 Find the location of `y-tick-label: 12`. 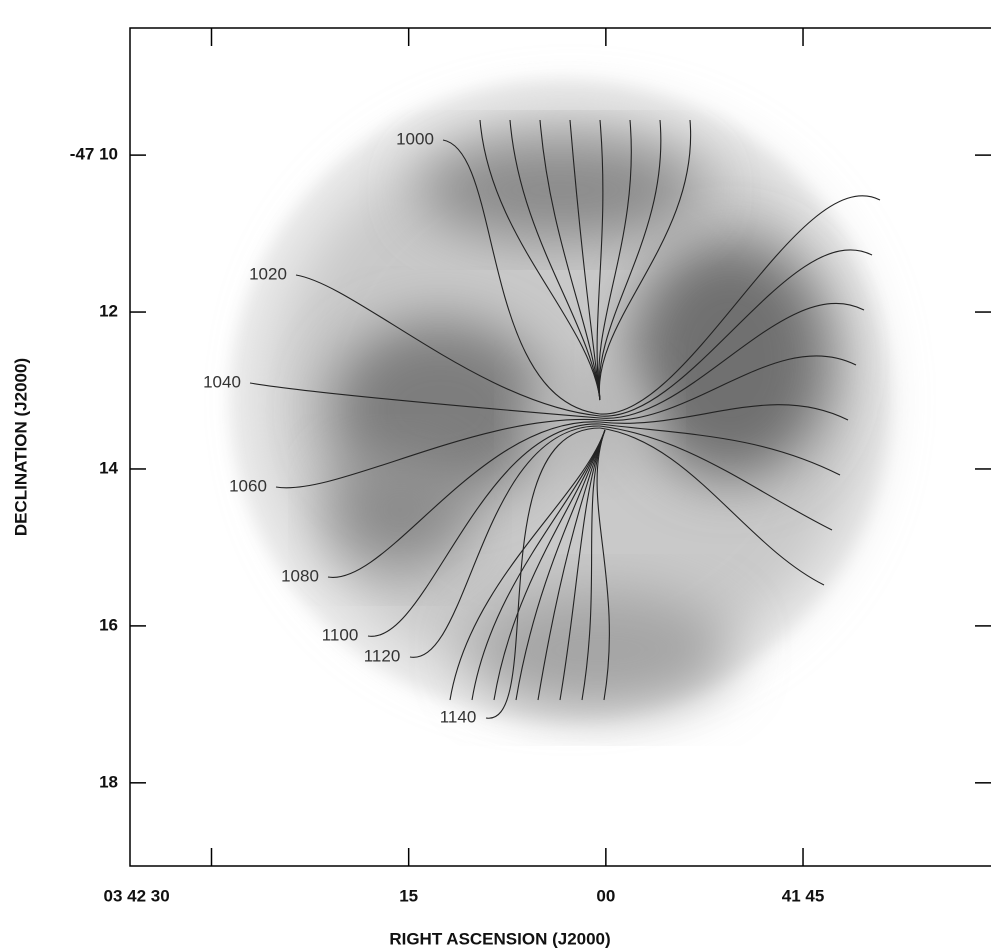

y-tick-label: 12 is located at coordinates (108, 311).